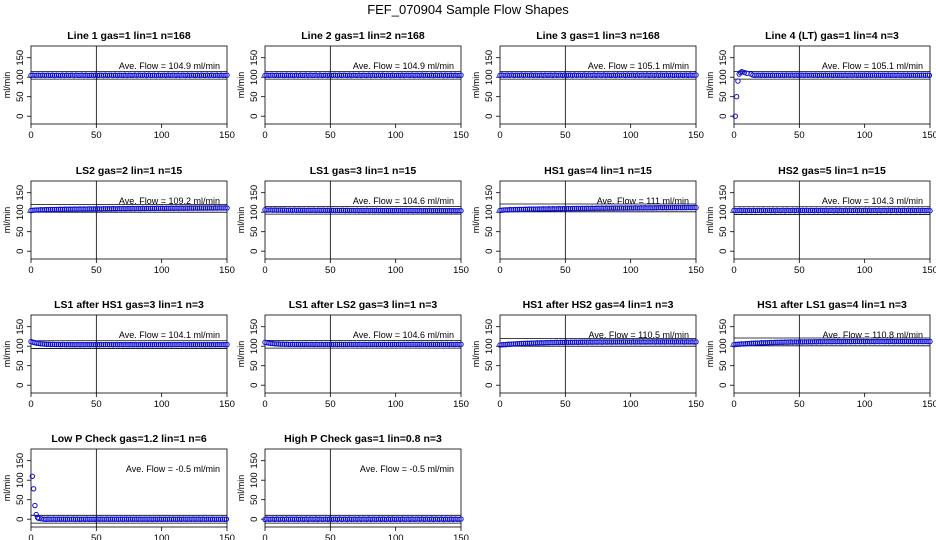  What do you see at coordinates (873, 335) in the screenshot?
I see `average-flow-annotation: Ave. Flow = 110.8 ml/min` at bounding box center [873, 335].